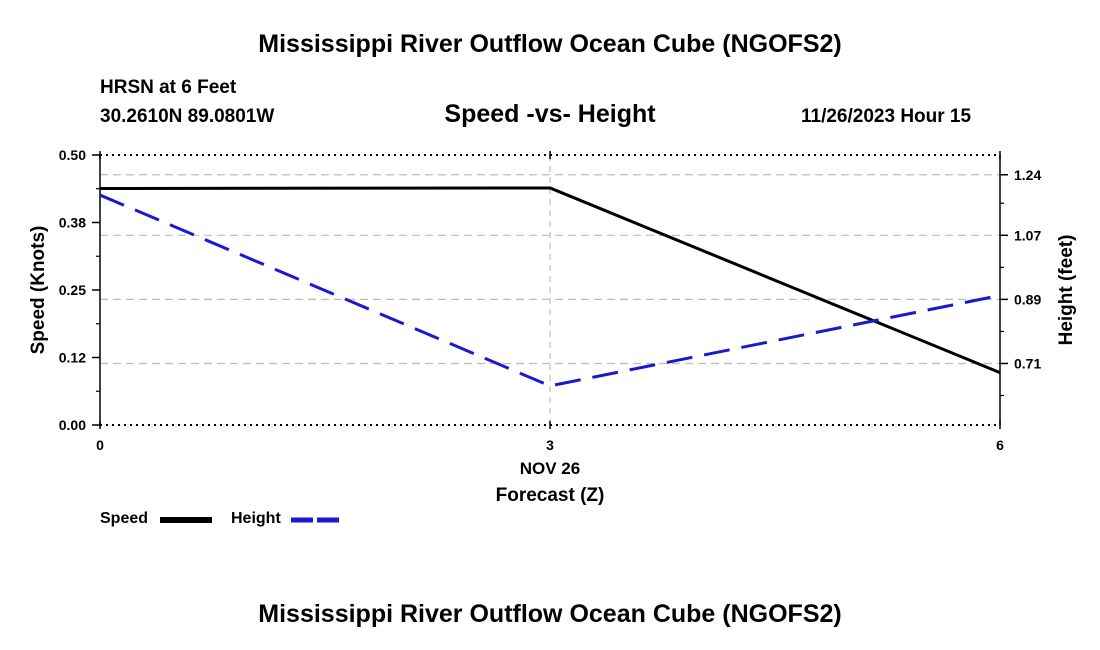 This screenshot has height=650, width=1100. I want to click on right-axis-tick-label: 1.24, so click(1027, 175).